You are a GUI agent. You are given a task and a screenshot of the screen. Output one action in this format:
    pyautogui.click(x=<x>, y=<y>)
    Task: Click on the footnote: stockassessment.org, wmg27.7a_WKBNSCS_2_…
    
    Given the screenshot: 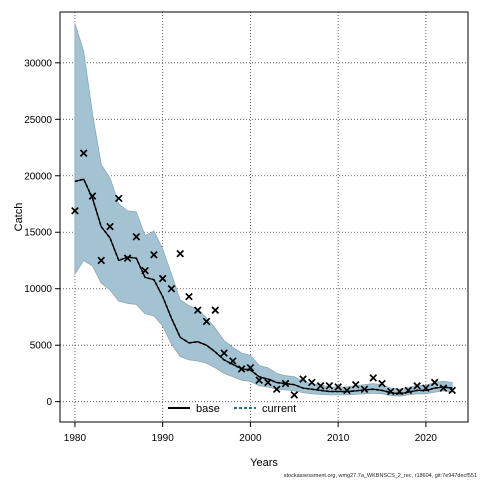 What is the action you would take?
    pyautogui.click(x=380, y=476)
    